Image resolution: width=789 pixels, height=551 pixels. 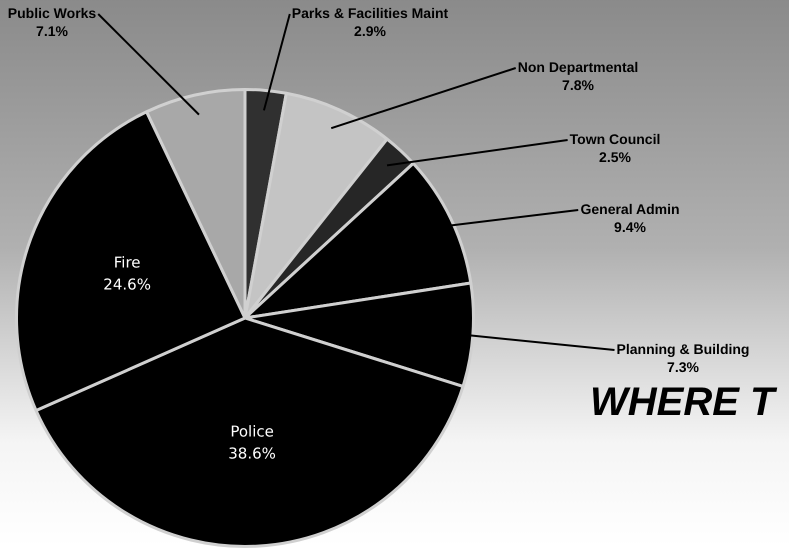 I want to click on data-label: 7.8%, so click(x=578, y=84).